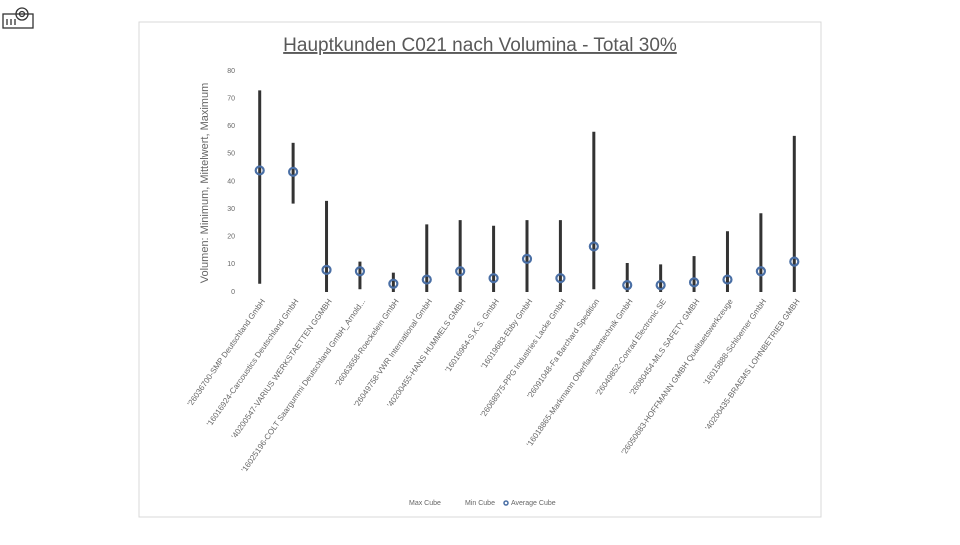 This screenshot has width=960, height=545. I want to click on legend-marker, so click(506, 503).